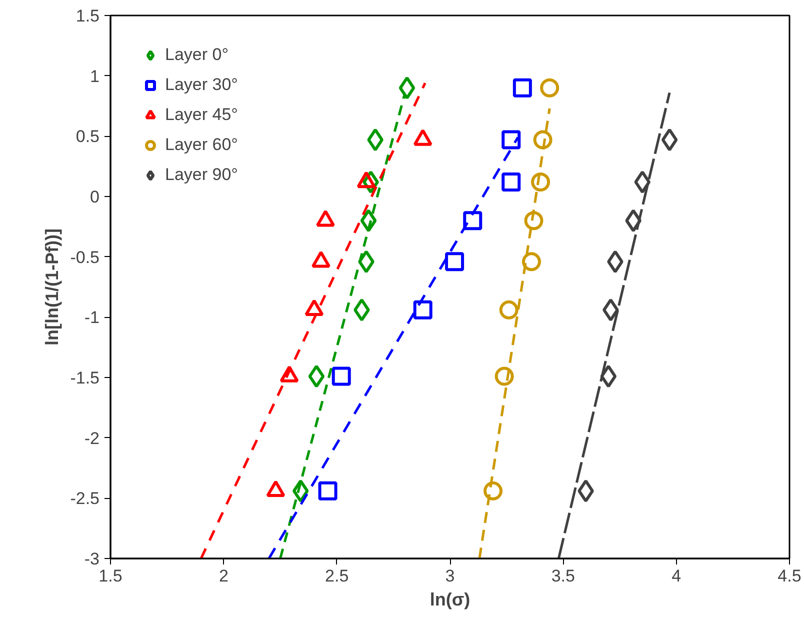 The width and height of the screenshot is (804, 628). What do you see at coordinates (88, 136) in the screenshot?
I see `y-tick-label: 0.5` at bounding box center [88, 136].